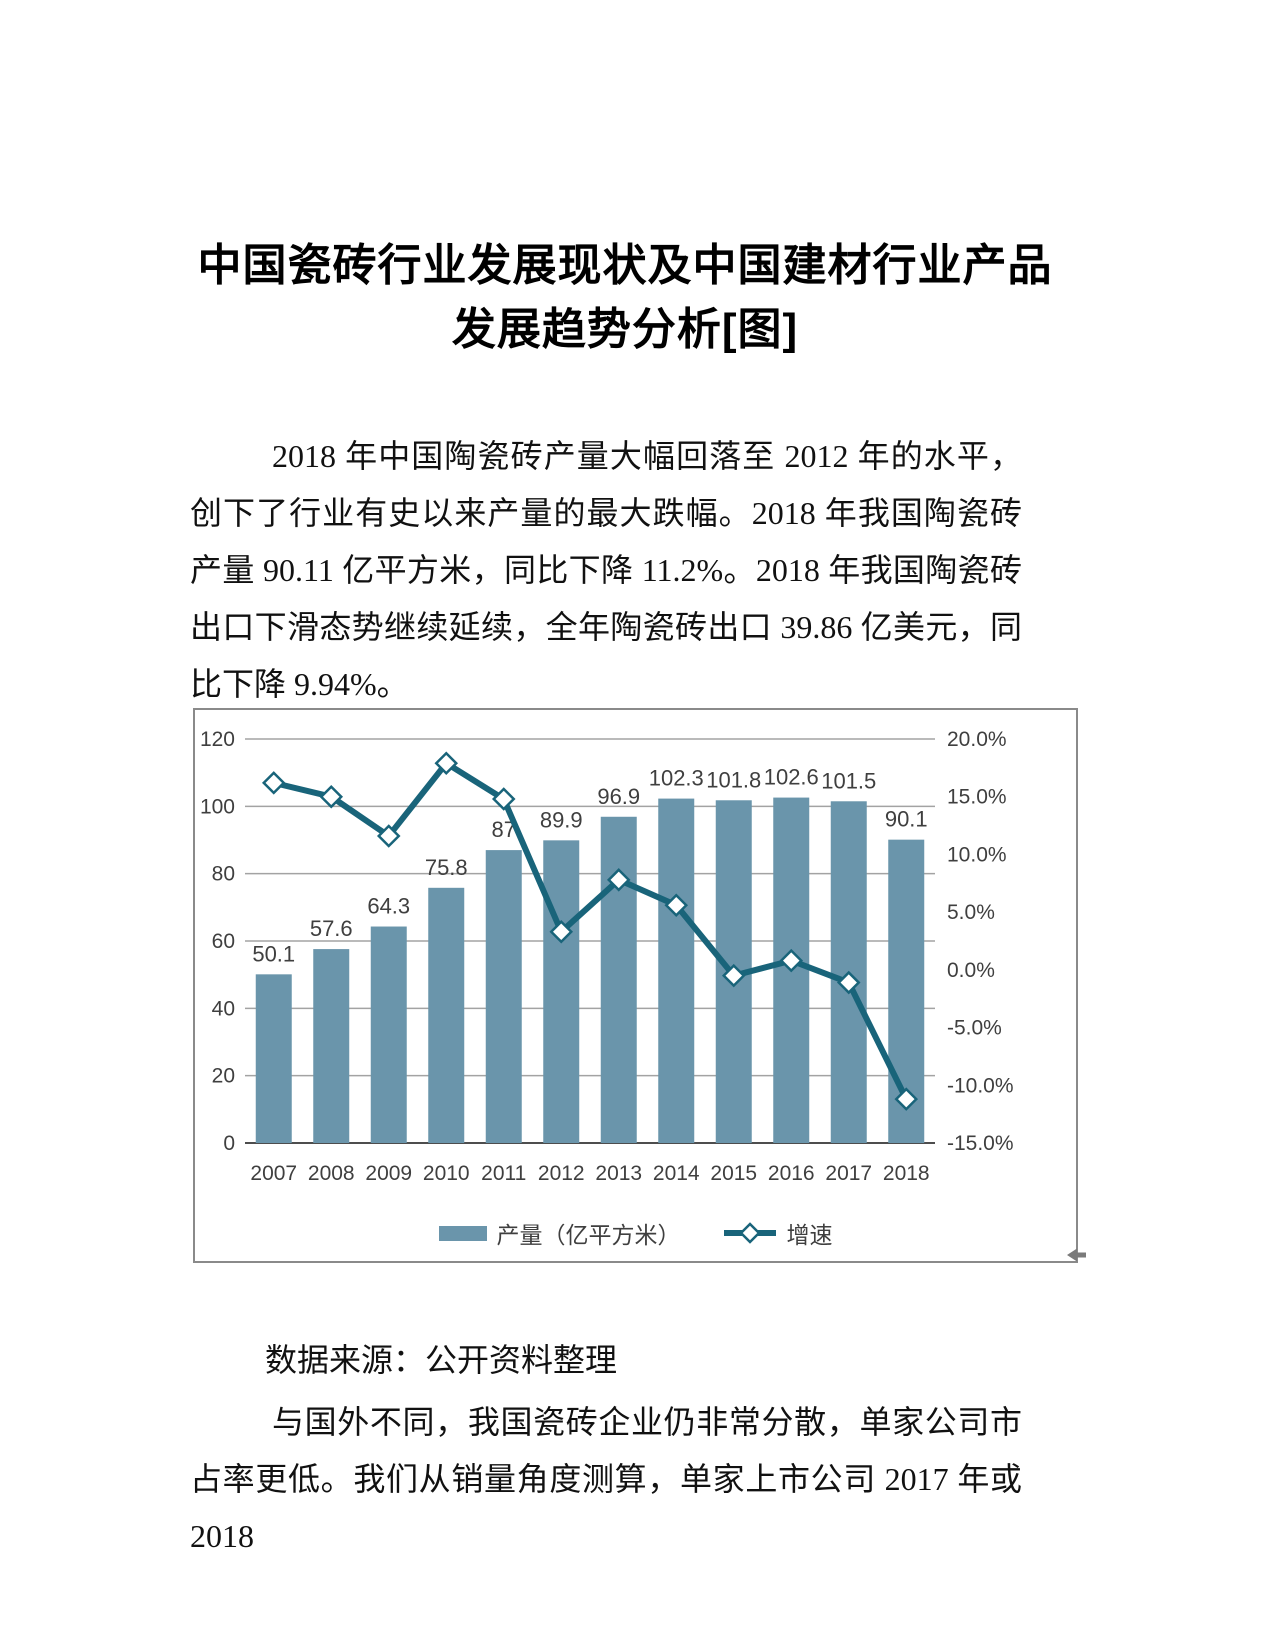 The image size is (1275, 1650). I want to click on svg-text: 2015, so click(733, 1173).